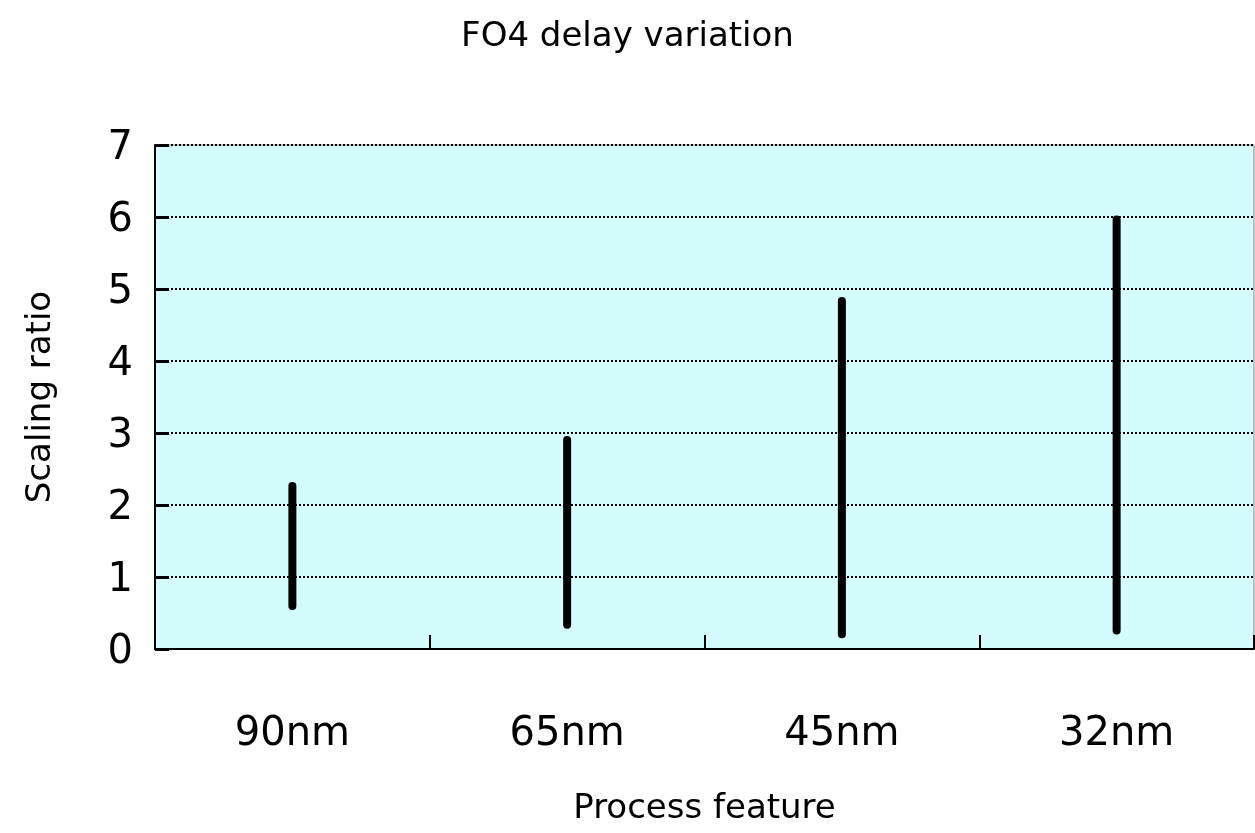  Describe the element at coordinates (120, 577) in the screenshot. I see `y-tick-label: 1` at that location.